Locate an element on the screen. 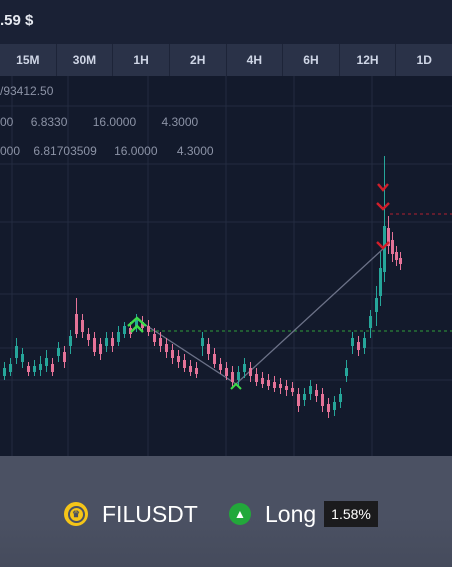 The height and width of the screenshot is (567, 452). crown-coin-icon: ♛ is located at coordinates (76, 514).